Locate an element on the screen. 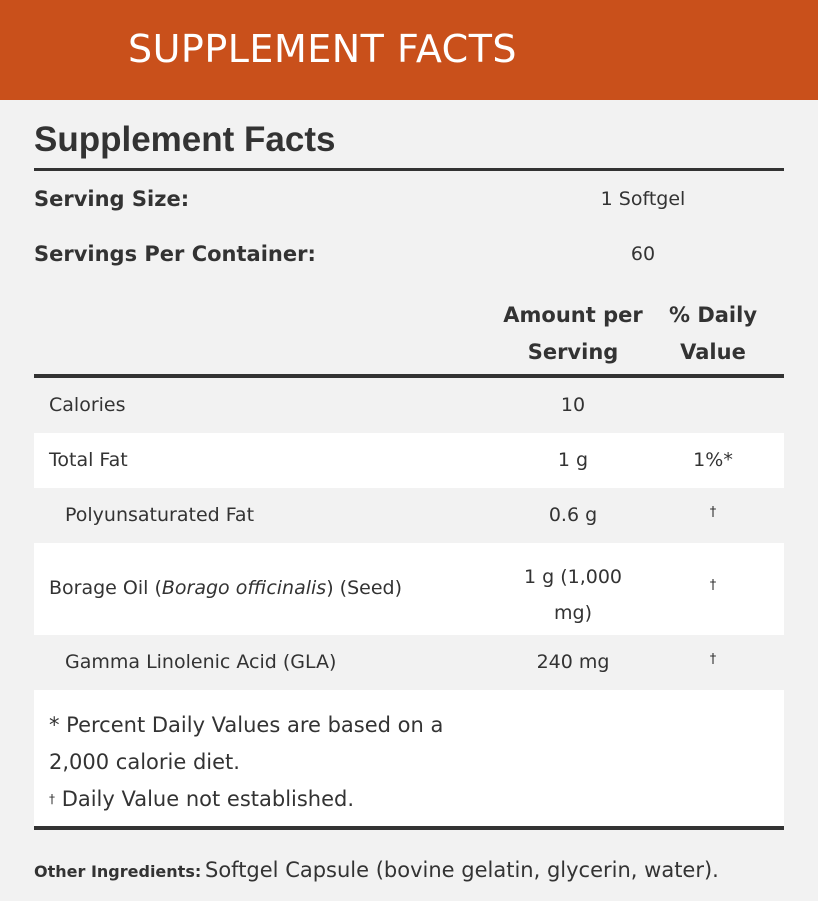 The width and height of the screenshot is (818, 901). text: 1 g (1,000 is located at coordinates (573, 577).